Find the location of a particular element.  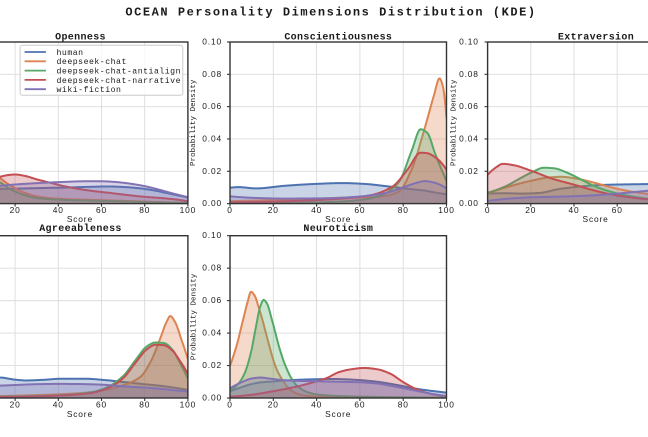

svg-text: Openness is located at coordinates (80, 37).